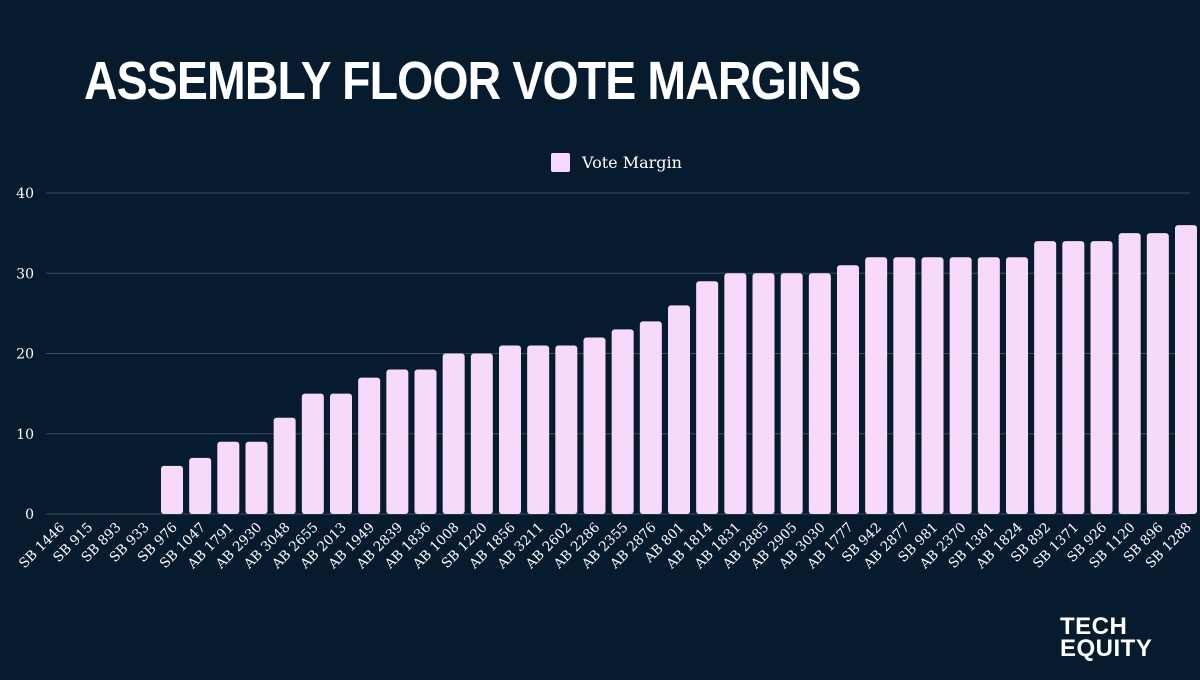 Image resolution: width=1200 pixels, height=680 pixels. I want to click on logo-line-2: EQUITY, so click(1106, 648).